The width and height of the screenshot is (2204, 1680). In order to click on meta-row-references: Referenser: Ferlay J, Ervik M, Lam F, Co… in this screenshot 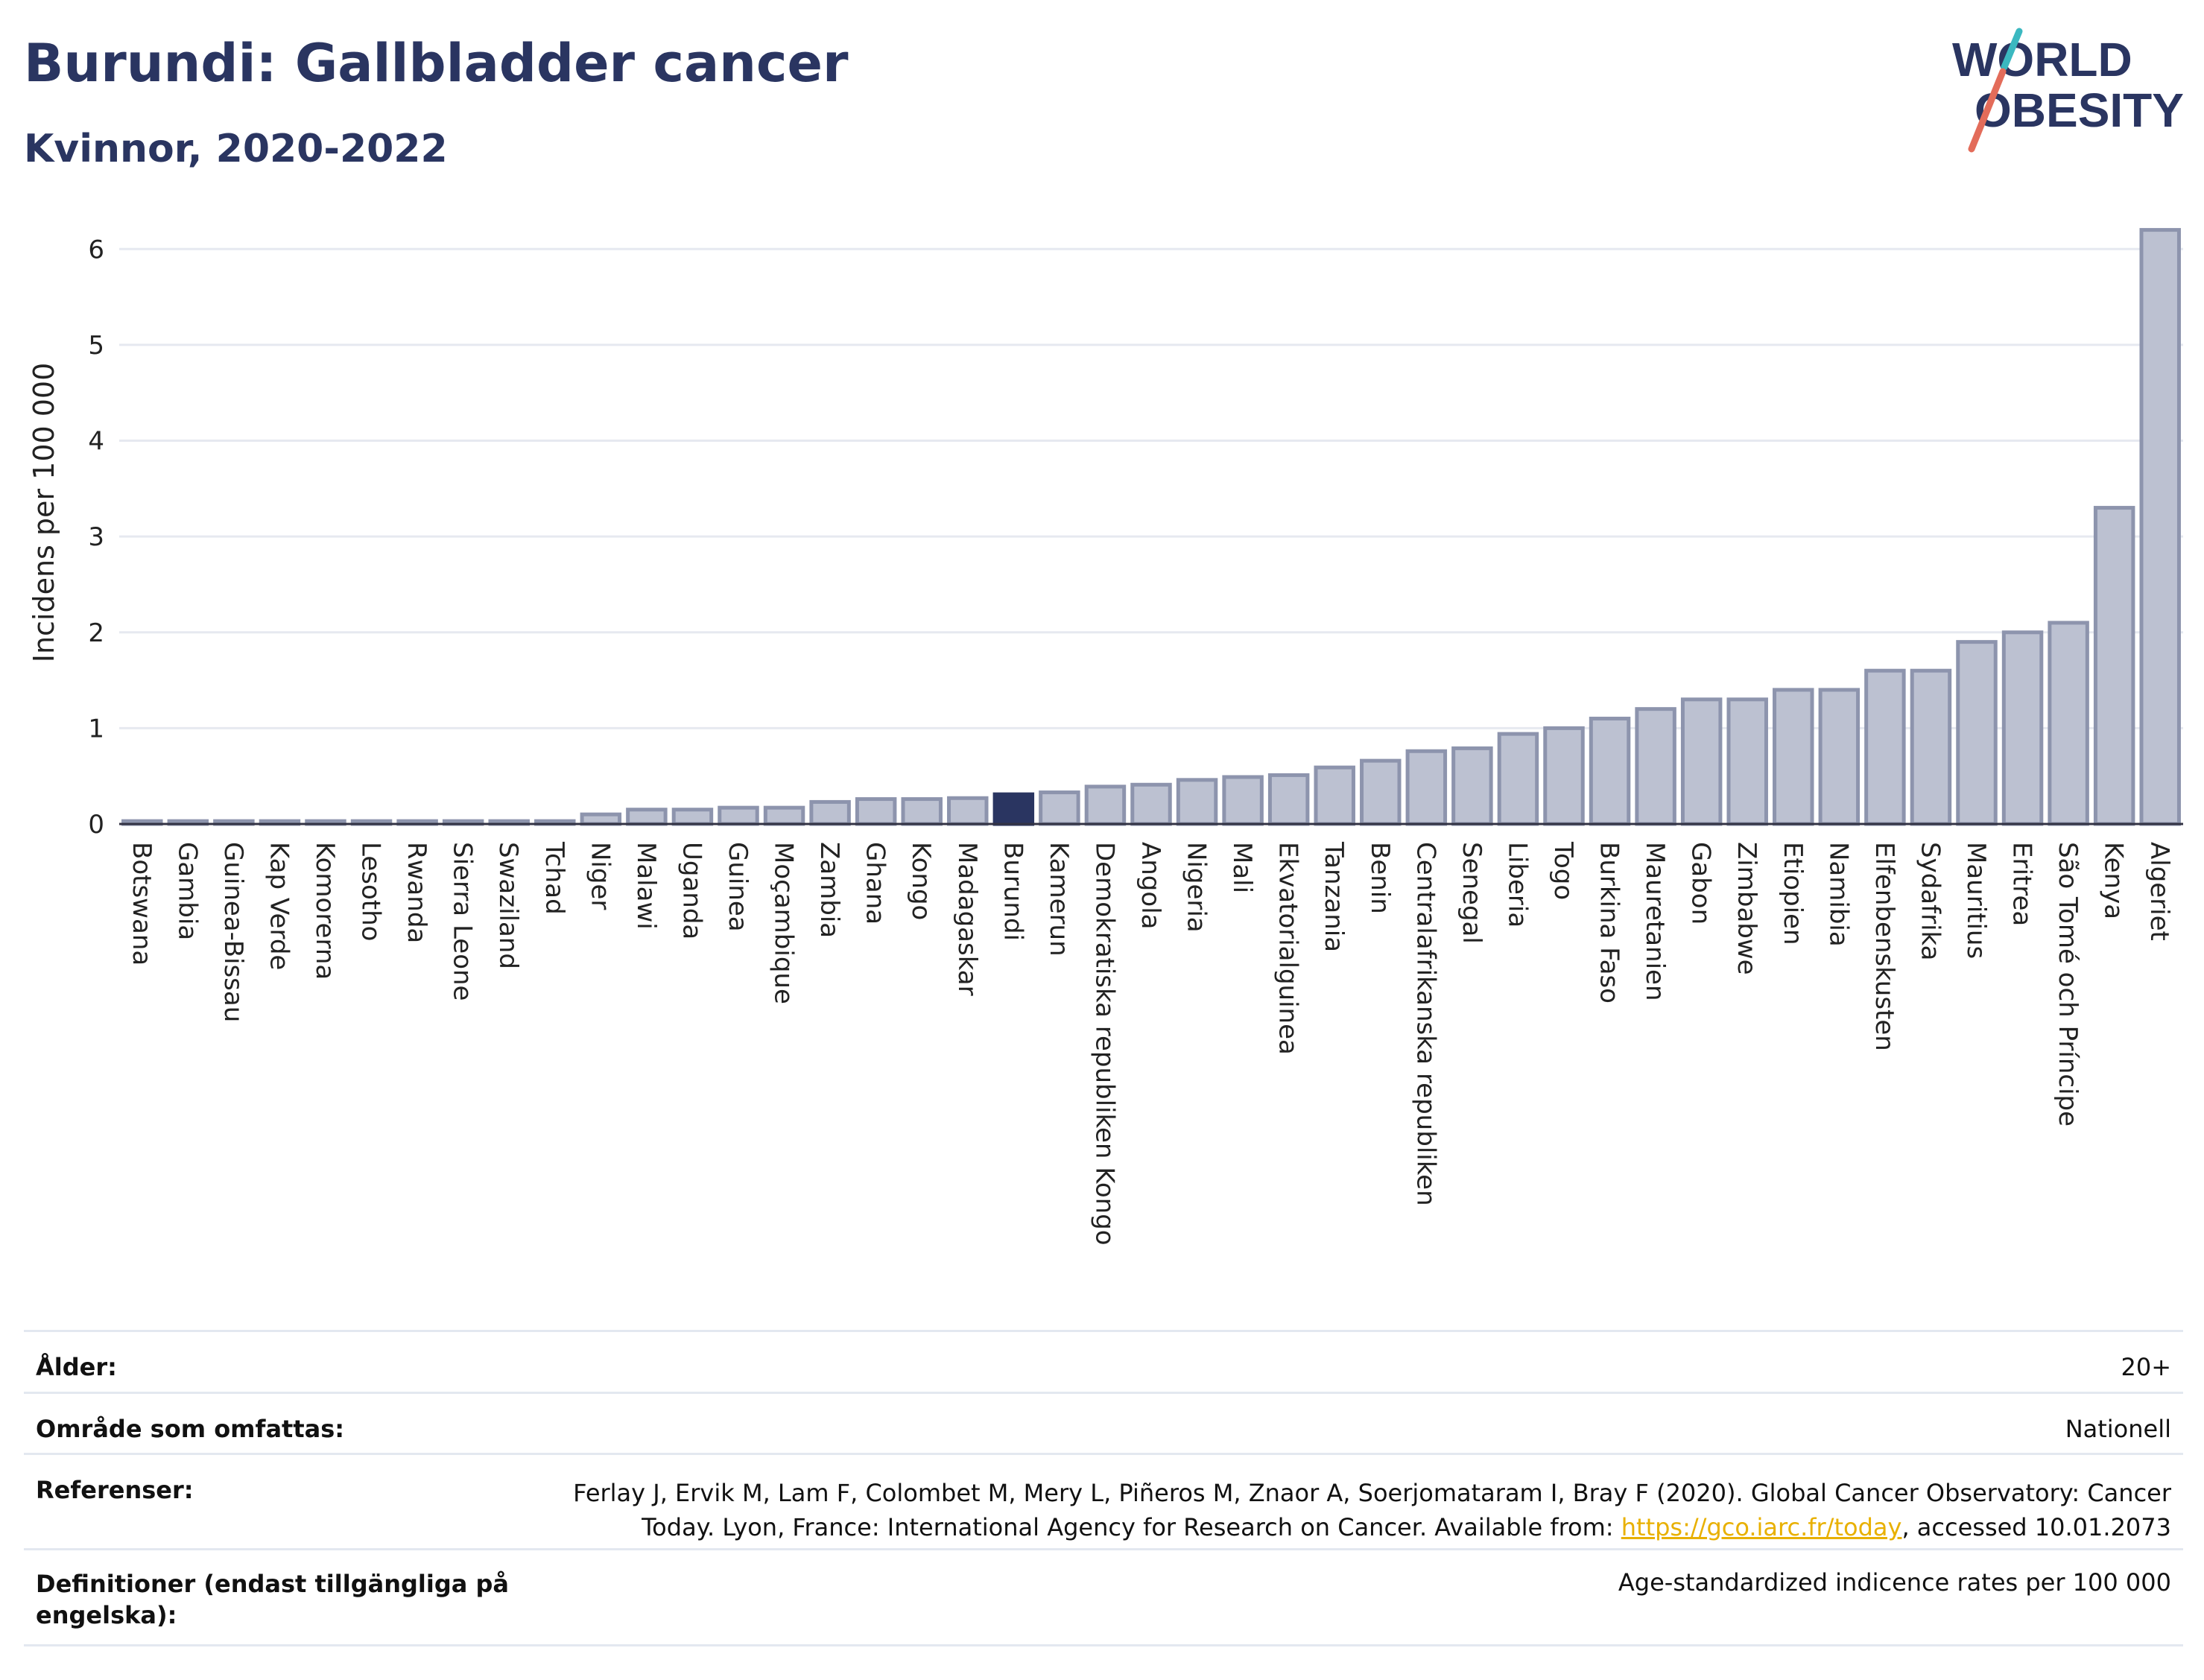, I will do `click(1103, 1501)`.